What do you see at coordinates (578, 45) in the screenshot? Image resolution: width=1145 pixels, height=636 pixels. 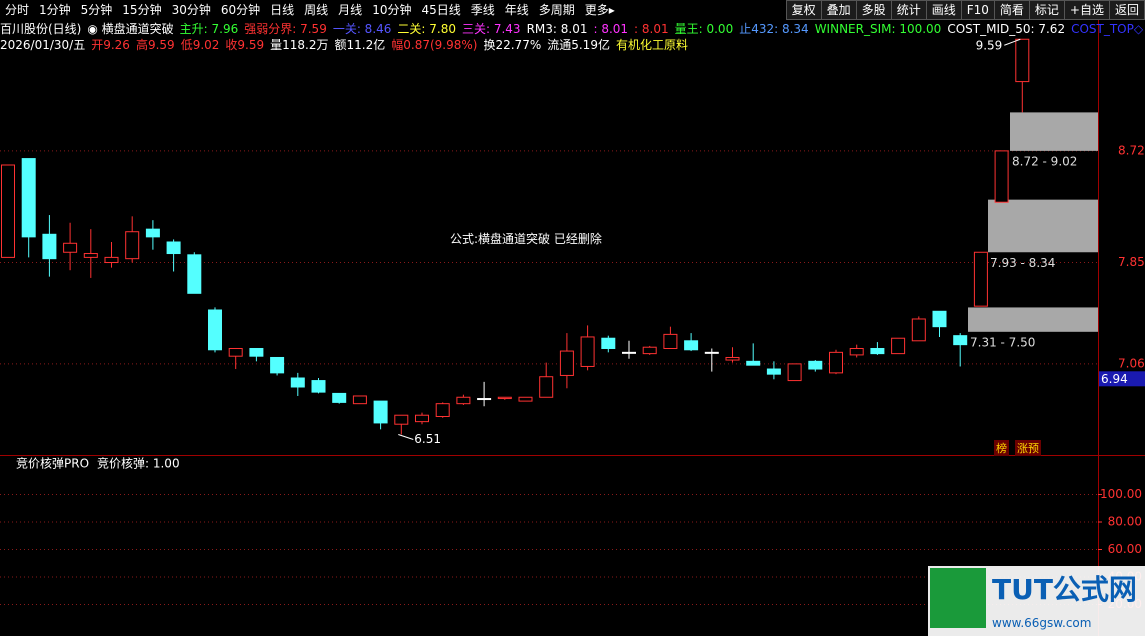 I see `info-item: 流通5.19亿` at bounding box center [578, 45].